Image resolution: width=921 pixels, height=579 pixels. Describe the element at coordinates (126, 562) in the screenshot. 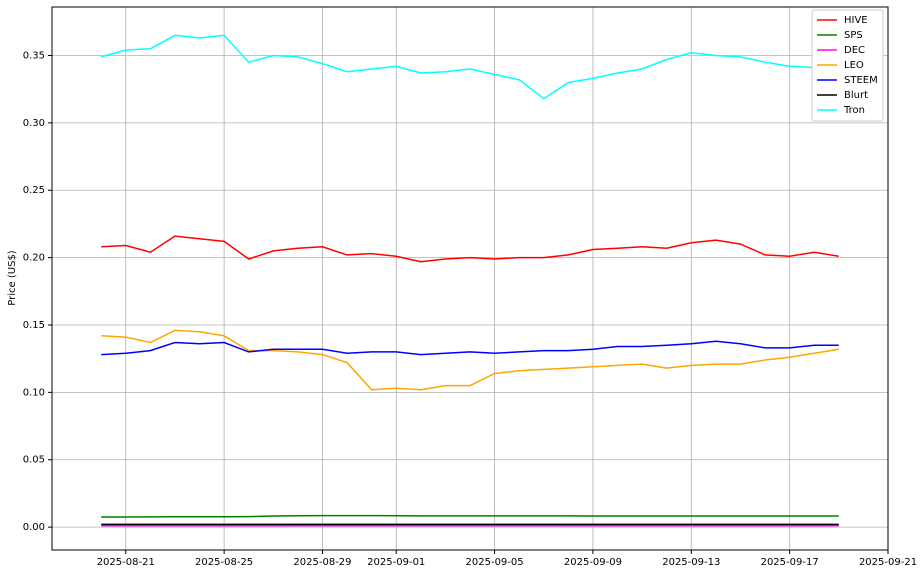

I see `x-tick-label: 2025-08-21` at that location.